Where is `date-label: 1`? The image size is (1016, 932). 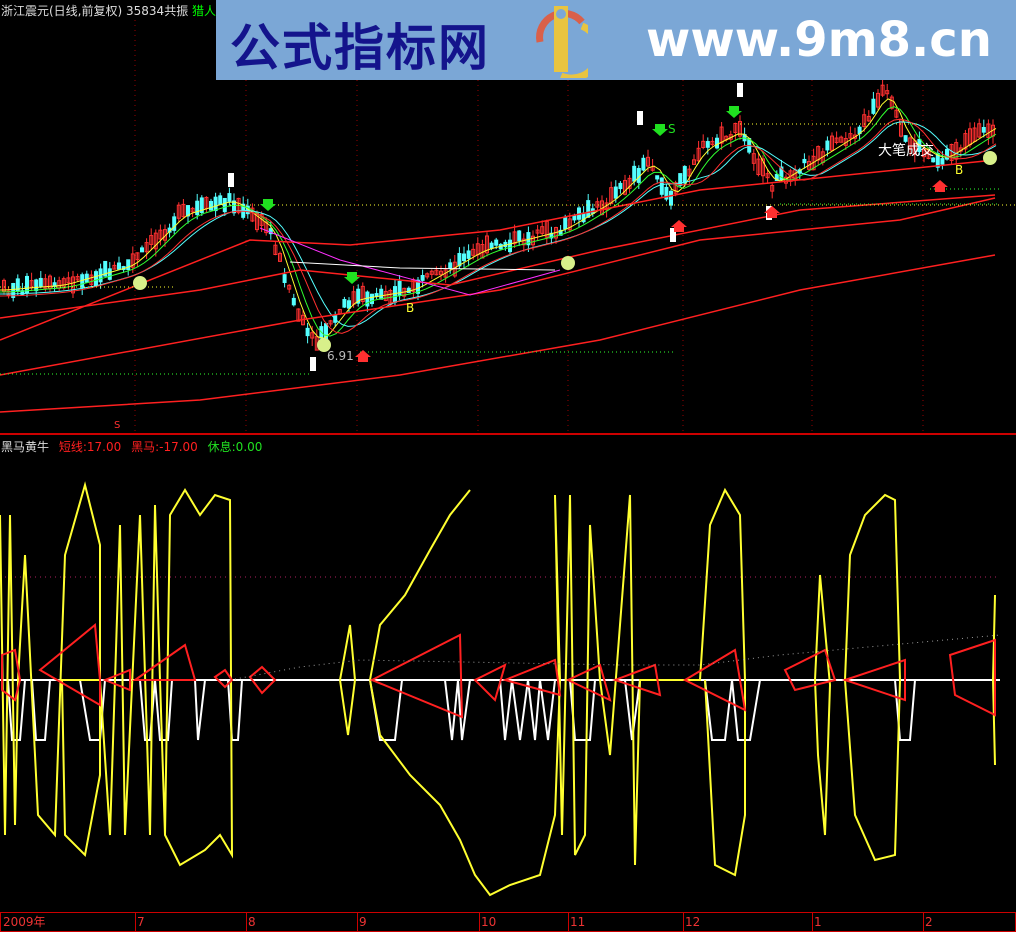
date-label: 1 is located at coordinates (817, 922).